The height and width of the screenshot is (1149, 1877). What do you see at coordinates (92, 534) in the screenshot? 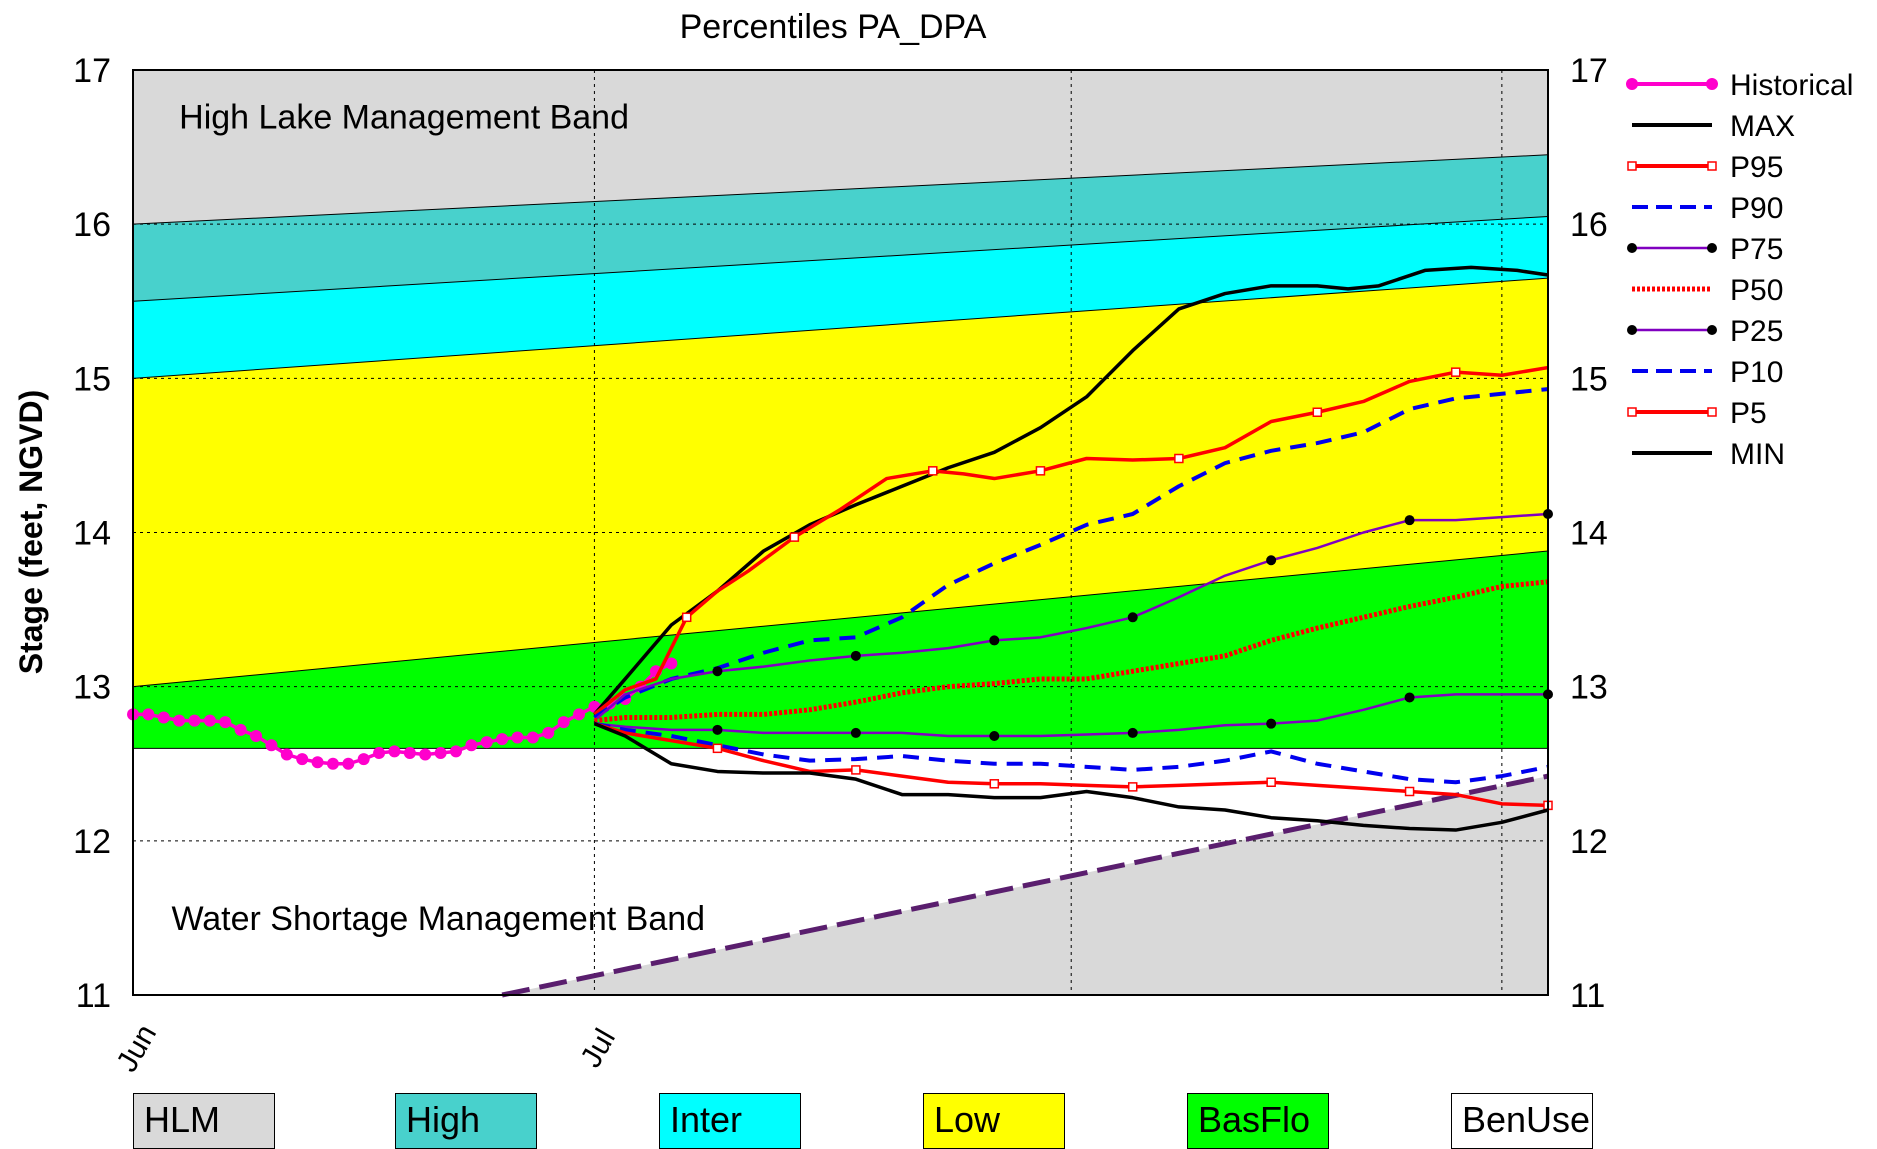
I see `y-tick-label-left: 14` at bounding box center [92, 534].